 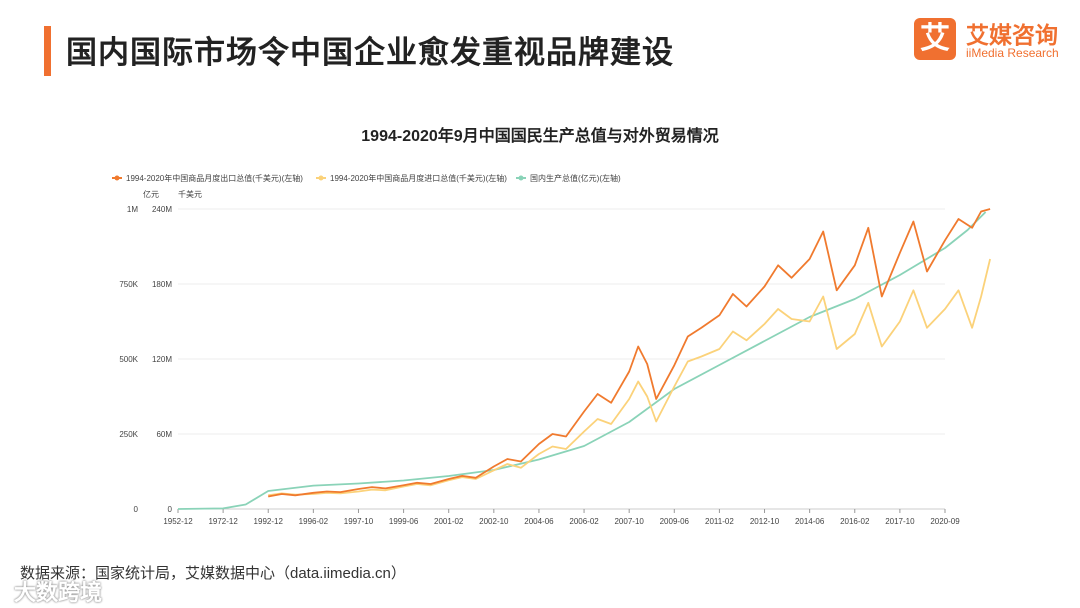 What do you see at coordinates (494, 521) in the screenshot?
I see `x-tick-label: 2002-10` at bounding box center [494, 521].